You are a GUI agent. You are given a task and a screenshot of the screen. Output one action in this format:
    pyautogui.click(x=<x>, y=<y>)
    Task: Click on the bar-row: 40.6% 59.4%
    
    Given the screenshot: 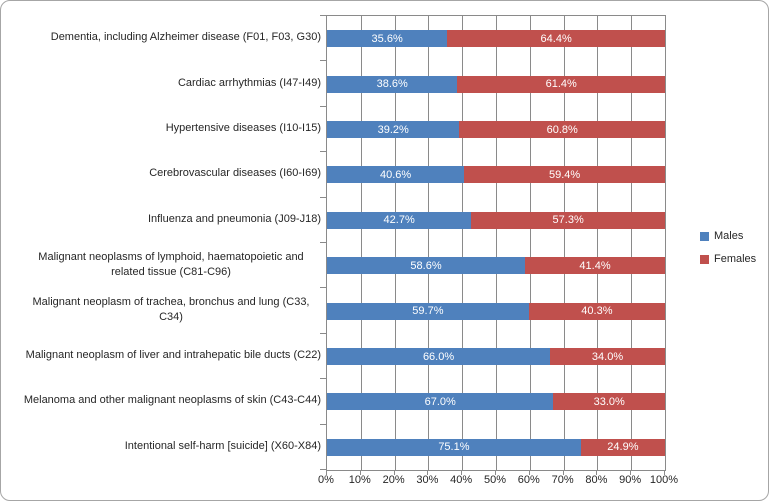 What is the action you would take?
    pyautogui.click(x=496, y=175)
    